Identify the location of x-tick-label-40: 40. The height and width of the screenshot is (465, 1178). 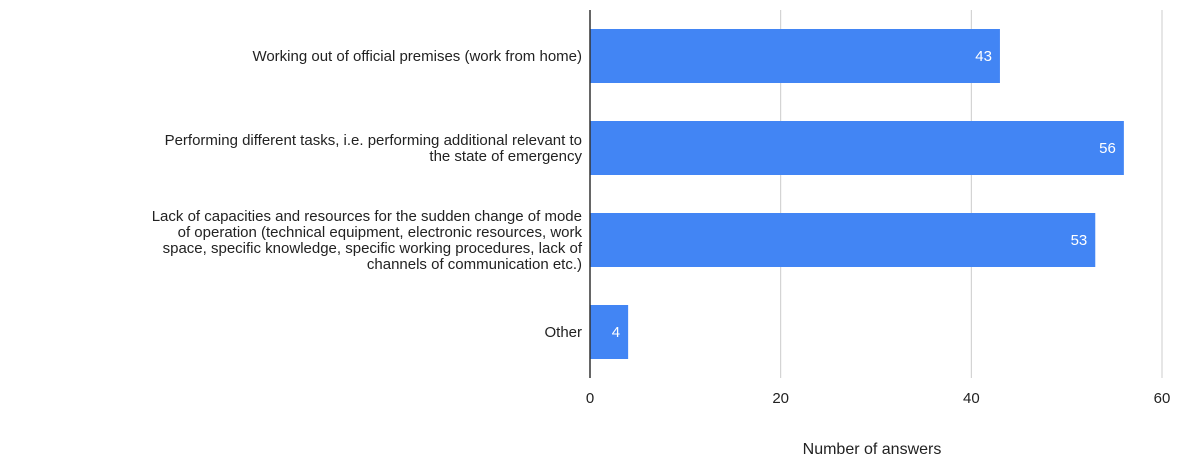
(971, 398).